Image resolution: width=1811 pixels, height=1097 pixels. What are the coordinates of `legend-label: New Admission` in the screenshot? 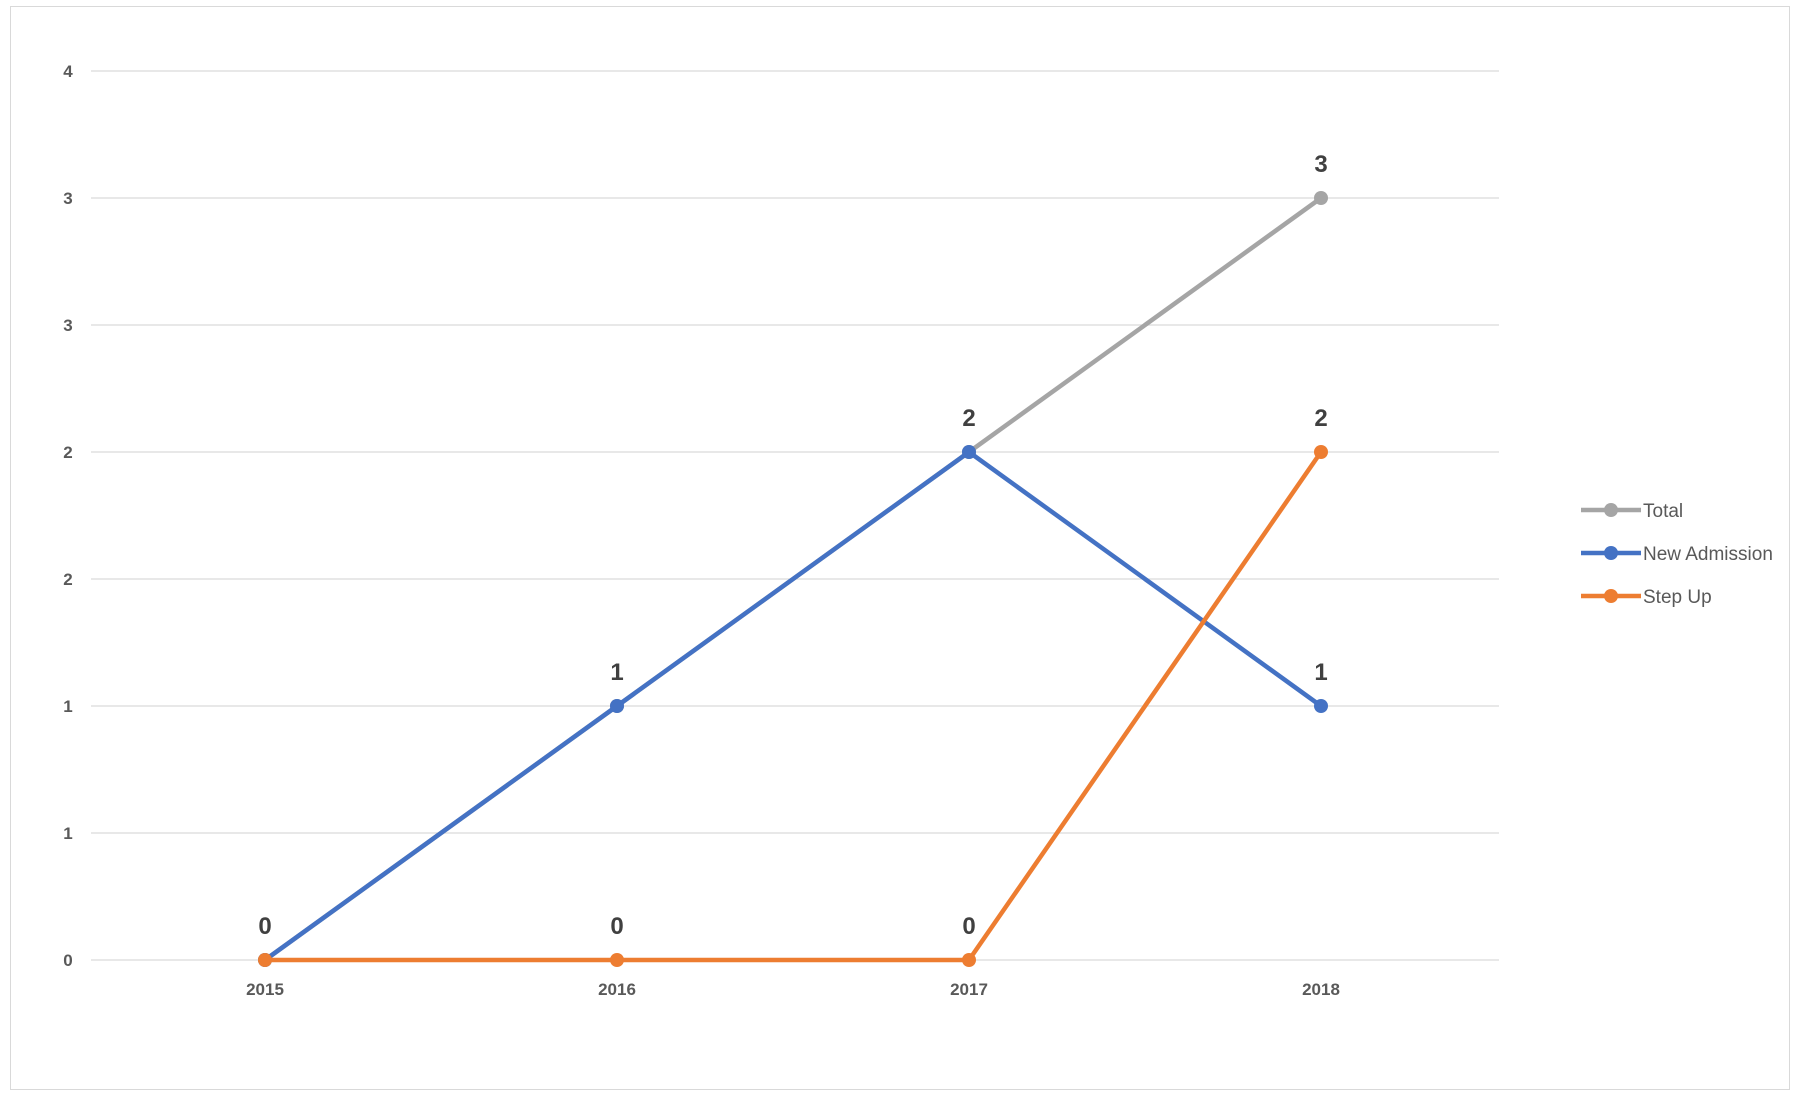 It's located at (1708, 554).